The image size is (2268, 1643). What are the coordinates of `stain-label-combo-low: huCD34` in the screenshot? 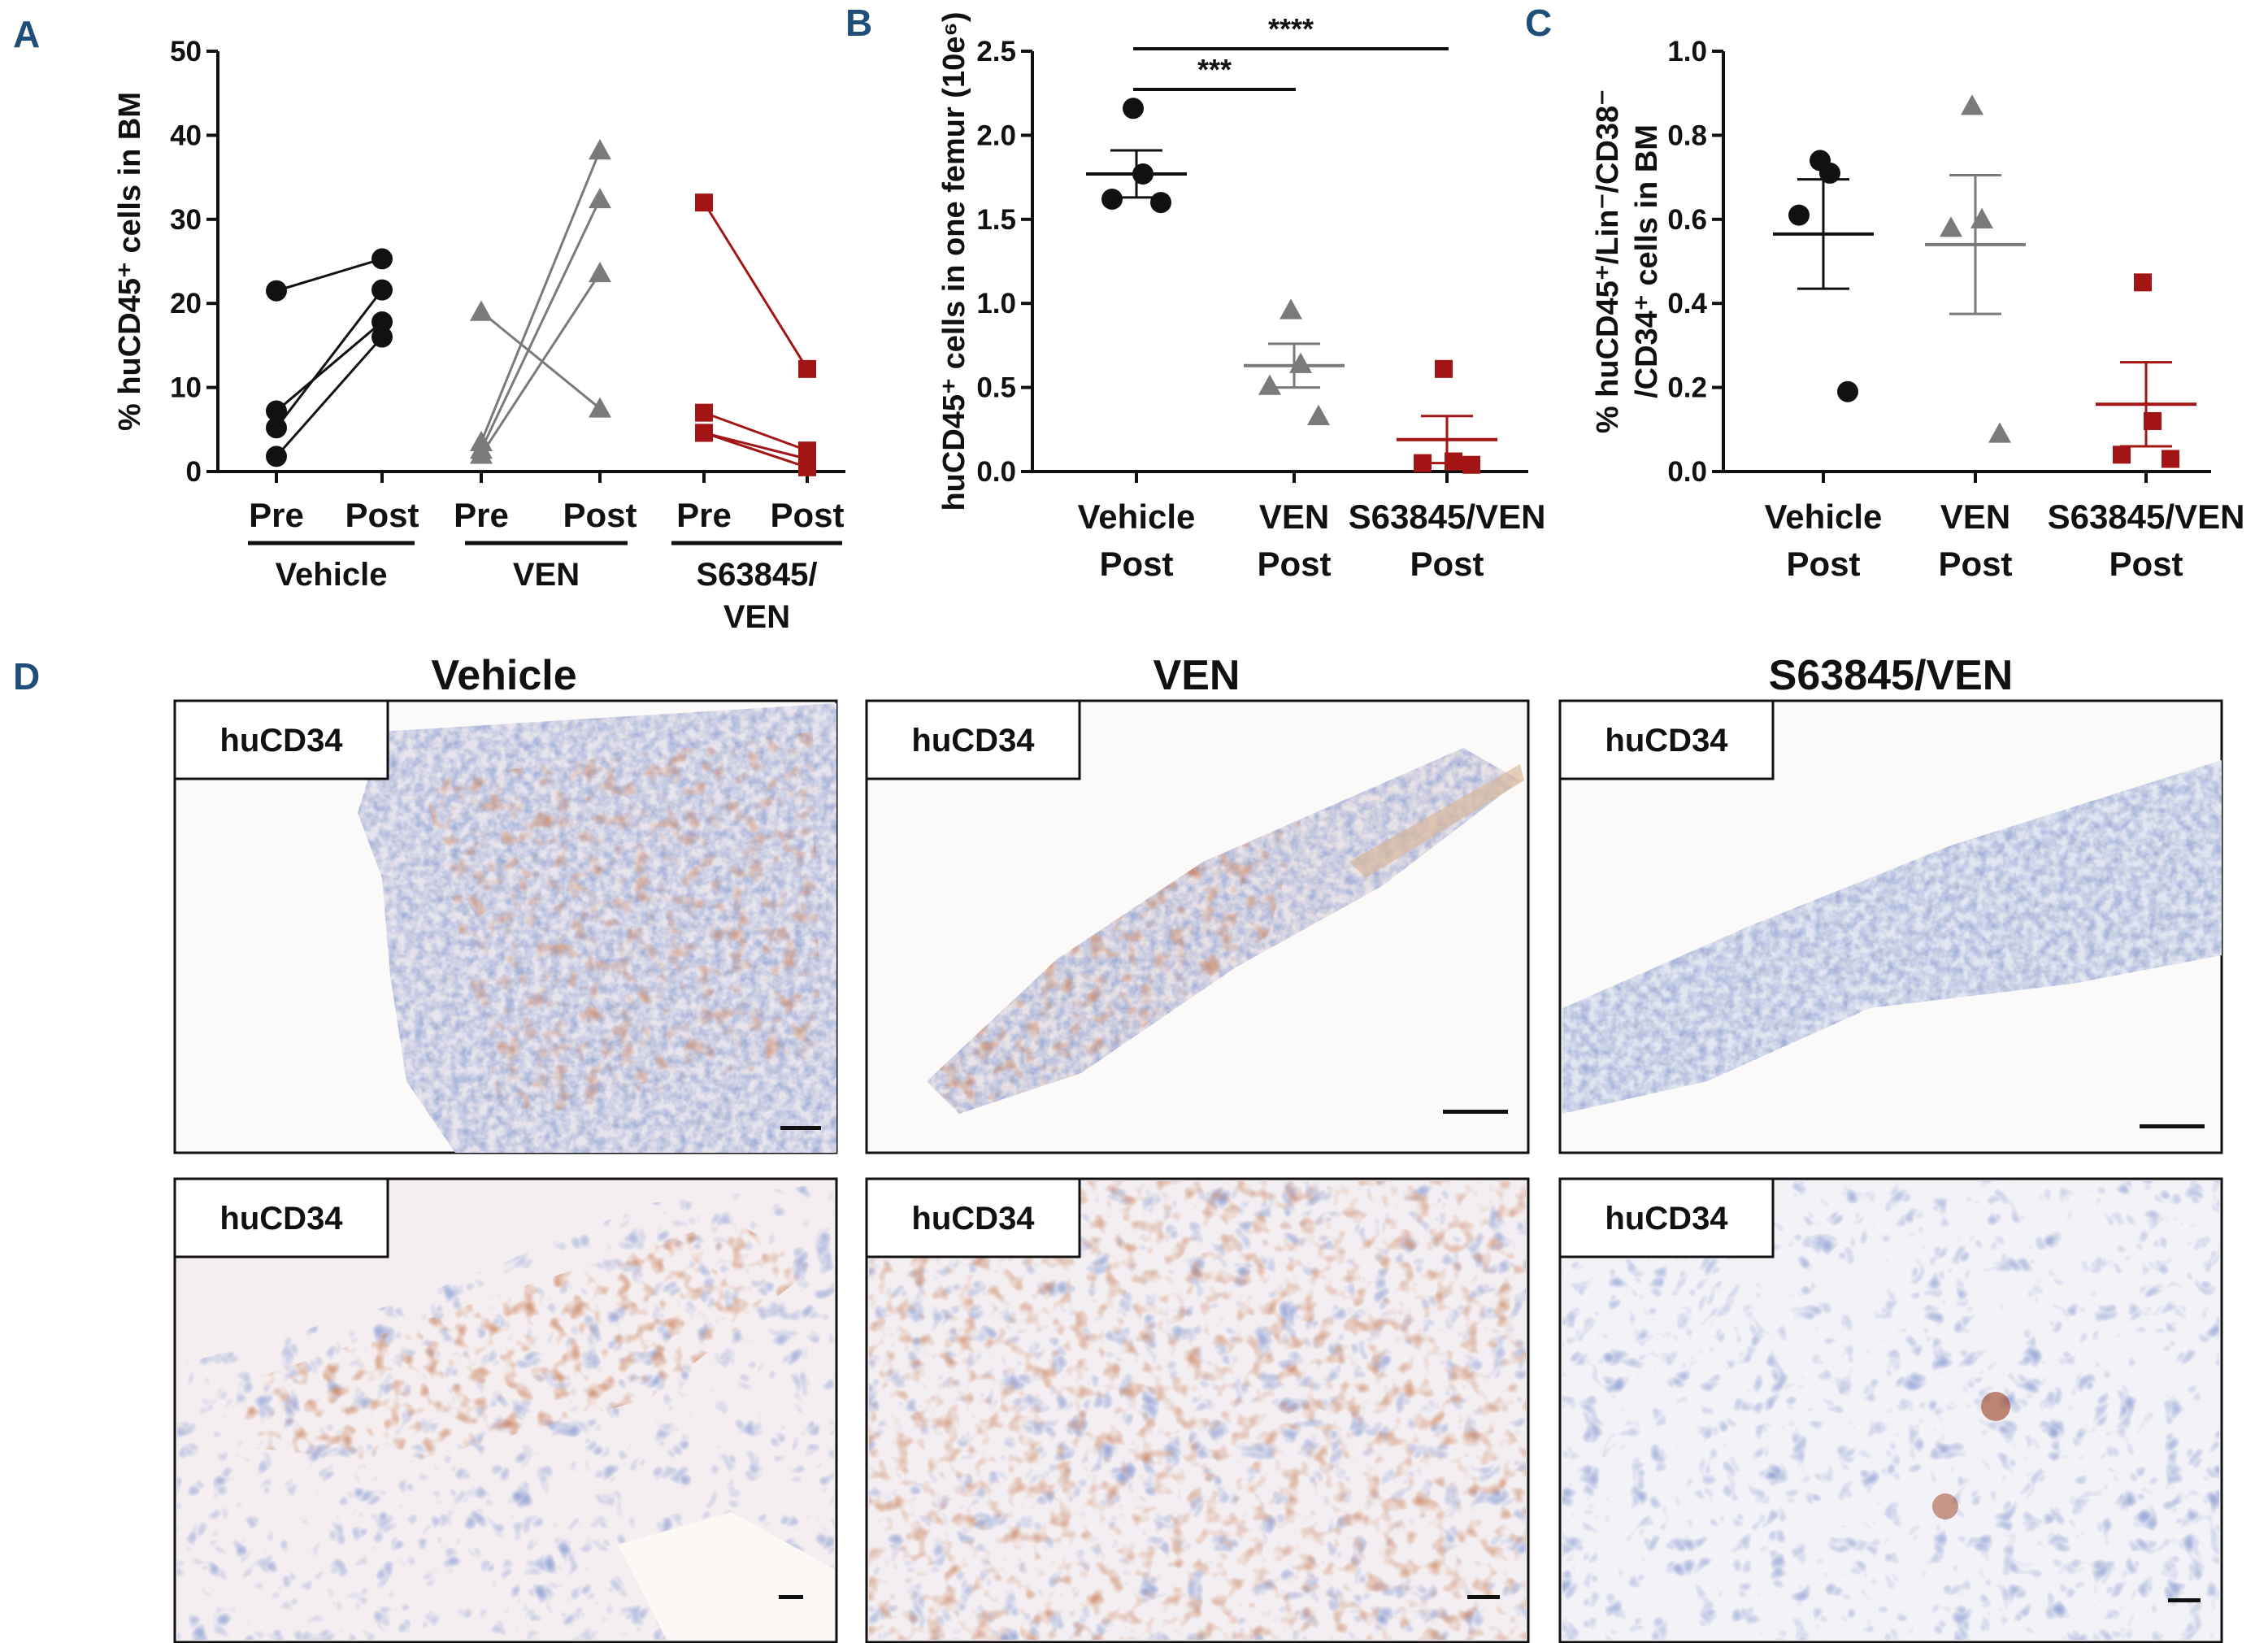 It's located at (1666, 739).